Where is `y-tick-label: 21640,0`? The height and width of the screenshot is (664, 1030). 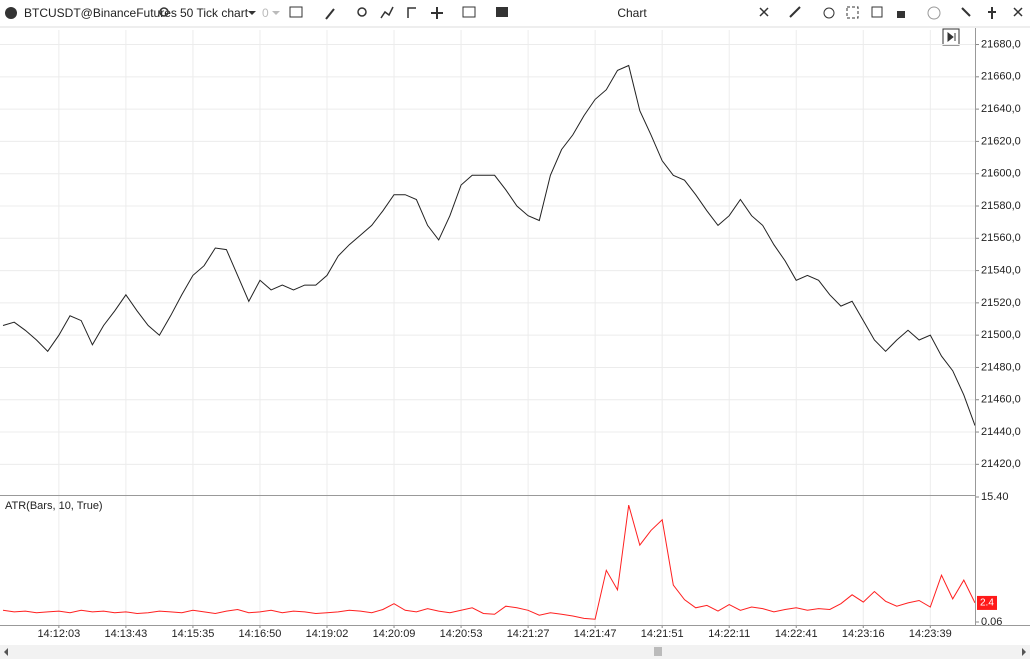
y-tick-label: 21640,0 is located at coordinates (1001, 109).